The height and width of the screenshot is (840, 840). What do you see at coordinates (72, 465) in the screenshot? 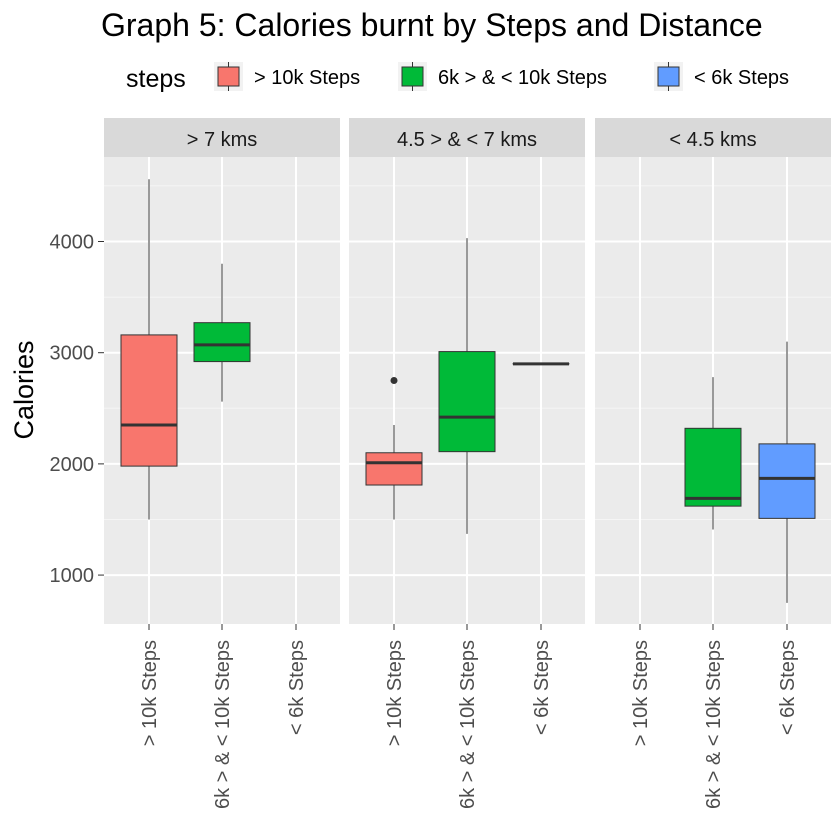
I see `y-tick-label: 2000` at bounding box center [72, 465].